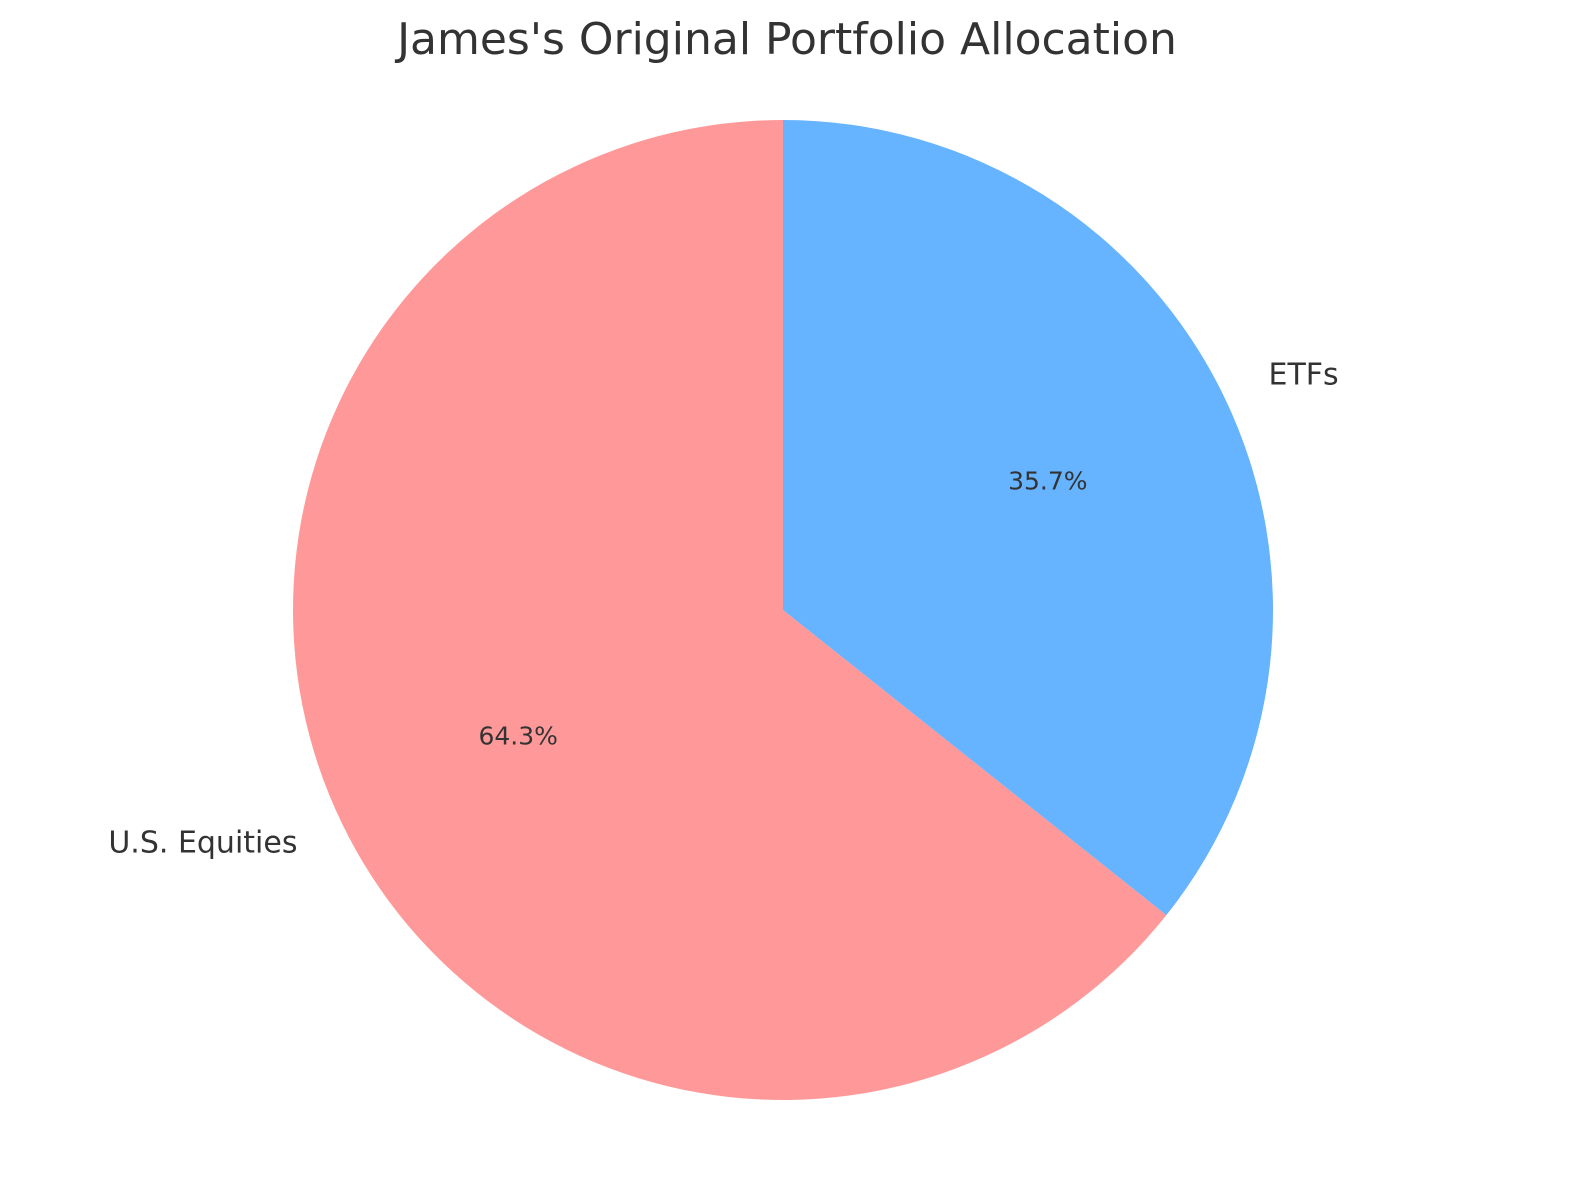  Describe the element at coordinates (517, 736) in the screenshot. I see `slice-percent-u-s-equities: 64.3%` at that location.